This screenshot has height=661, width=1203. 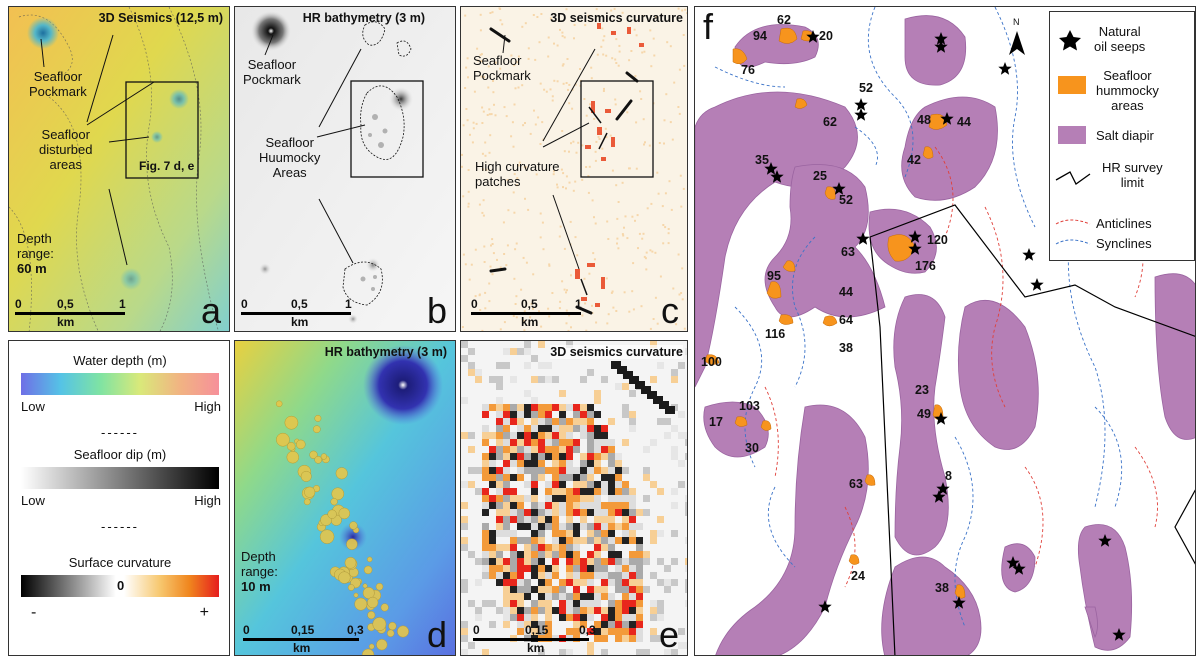 I want to click on legend-anticlines-label: Anticlines, so click(x=1124, y=223).